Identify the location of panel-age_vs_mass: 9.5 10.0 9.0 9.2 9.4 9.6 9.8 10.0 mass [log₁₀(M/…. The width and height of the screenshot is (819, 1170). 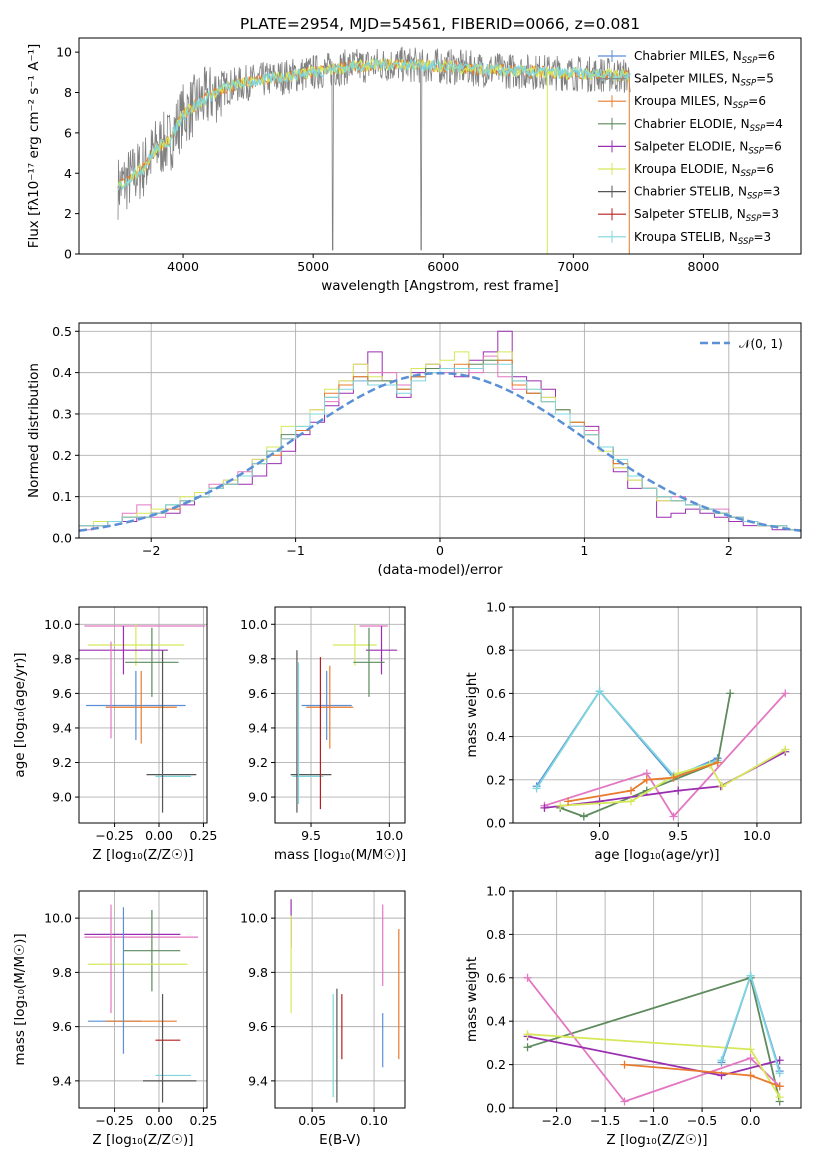
(323, 734).